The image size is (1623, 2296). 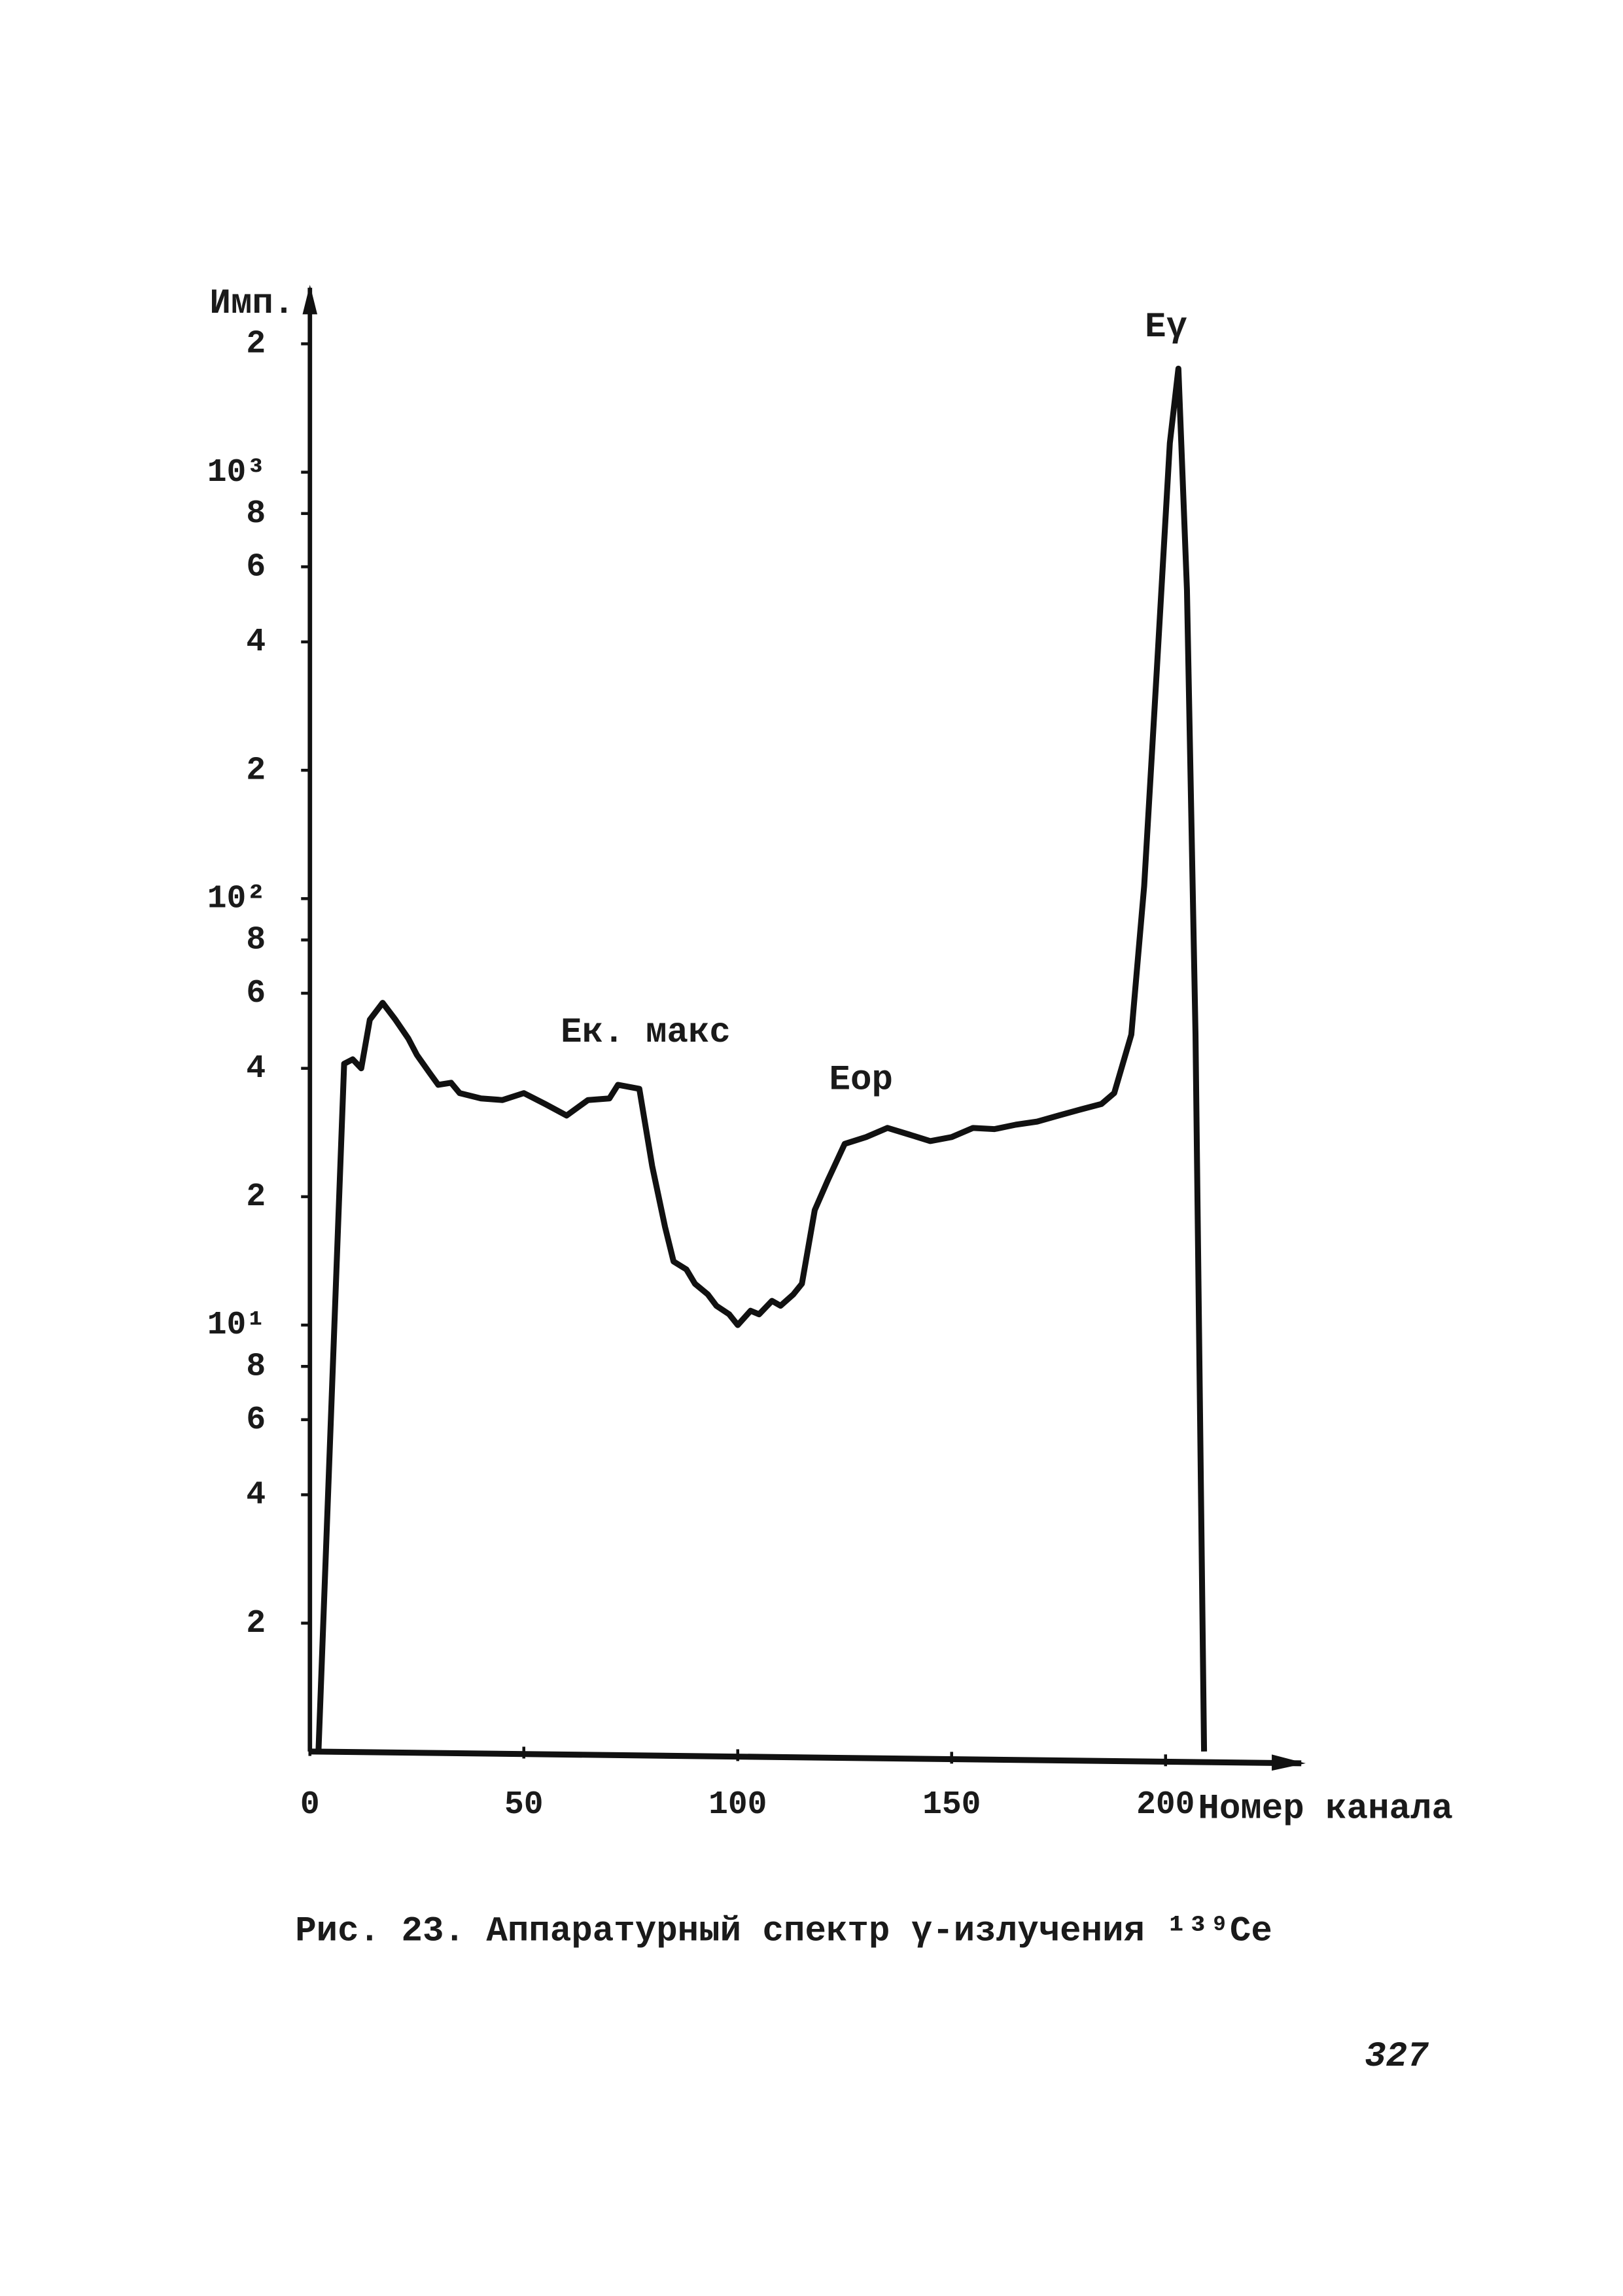 I want to click on x-axis-label: Номер канала, so click(x=1326, y=1809).